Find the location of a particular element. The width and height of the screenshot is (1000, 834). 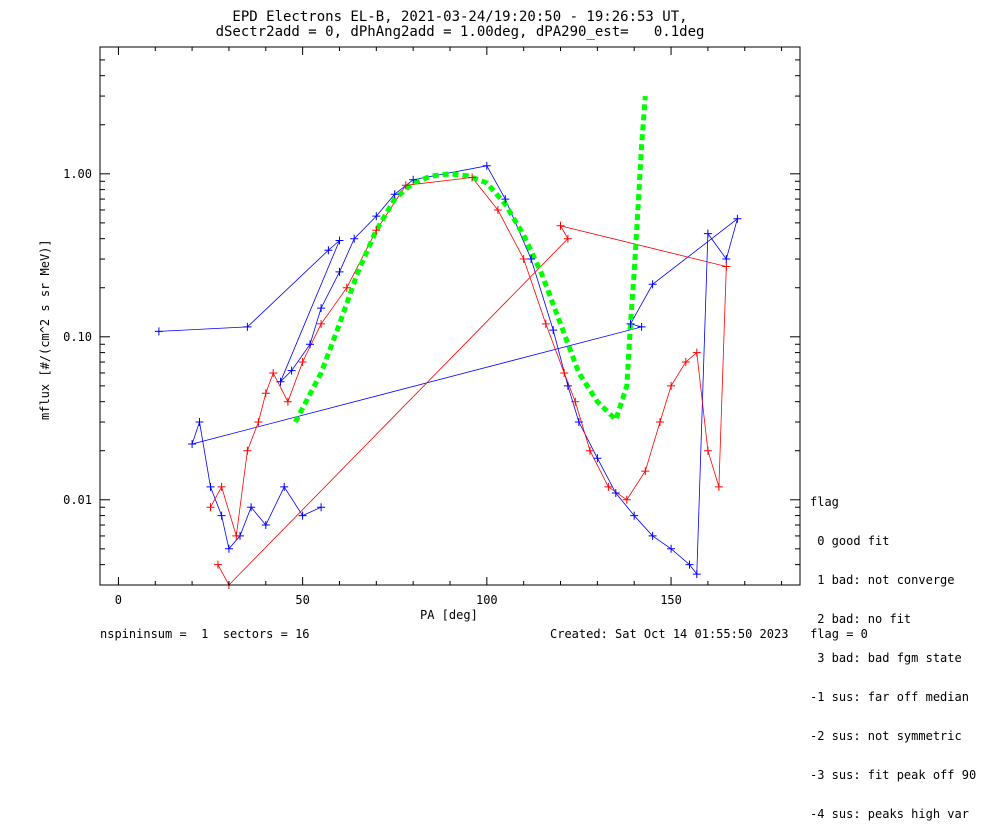

flag-legend-entry: 2 bad: no fit is located at coordinates (861, 619).